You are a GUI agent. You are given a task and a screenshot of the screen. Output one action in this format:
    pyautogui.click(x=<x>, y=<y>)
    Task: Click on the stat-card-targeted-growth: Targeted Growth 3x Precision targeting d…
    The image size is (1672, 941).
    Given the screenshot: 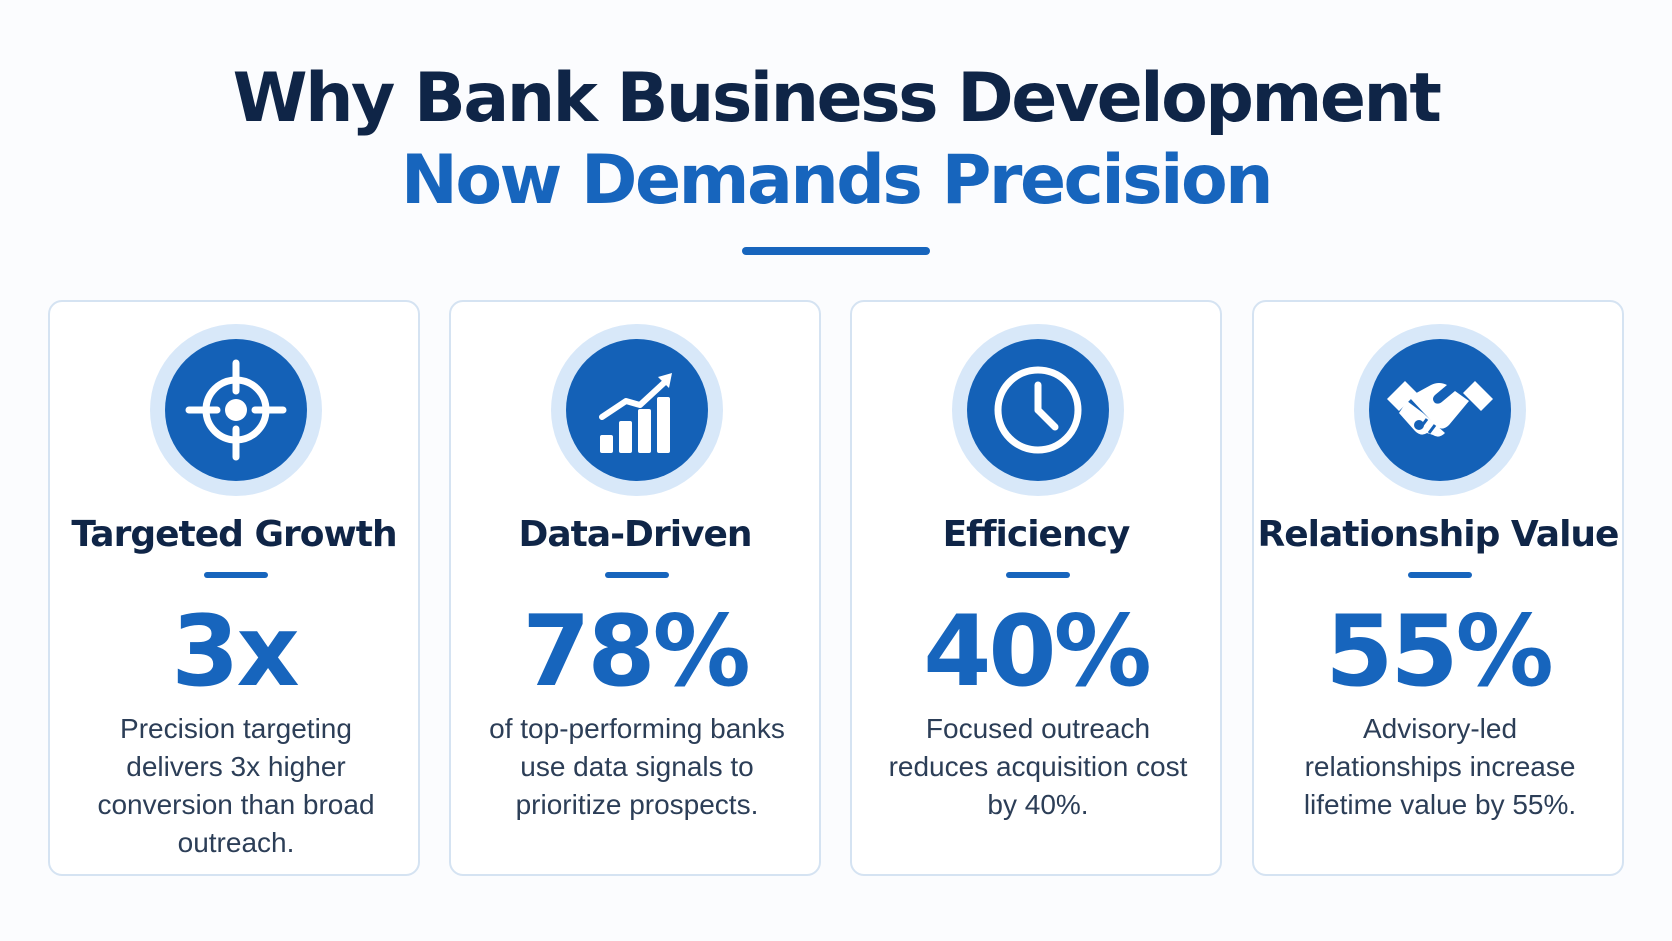 What is the action you would take?
    pyautogui.click(x=234, y=588)
    